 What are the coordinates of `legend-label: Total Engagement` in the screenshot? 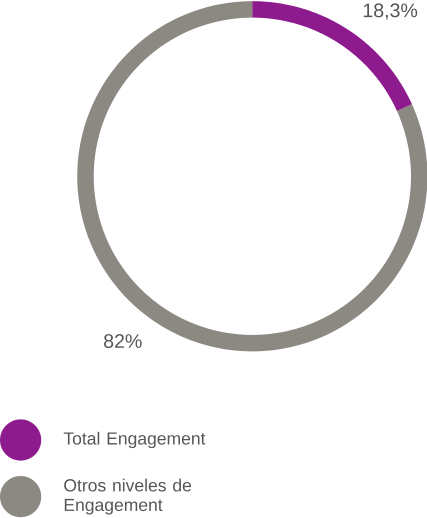 It's located at (135, 440).